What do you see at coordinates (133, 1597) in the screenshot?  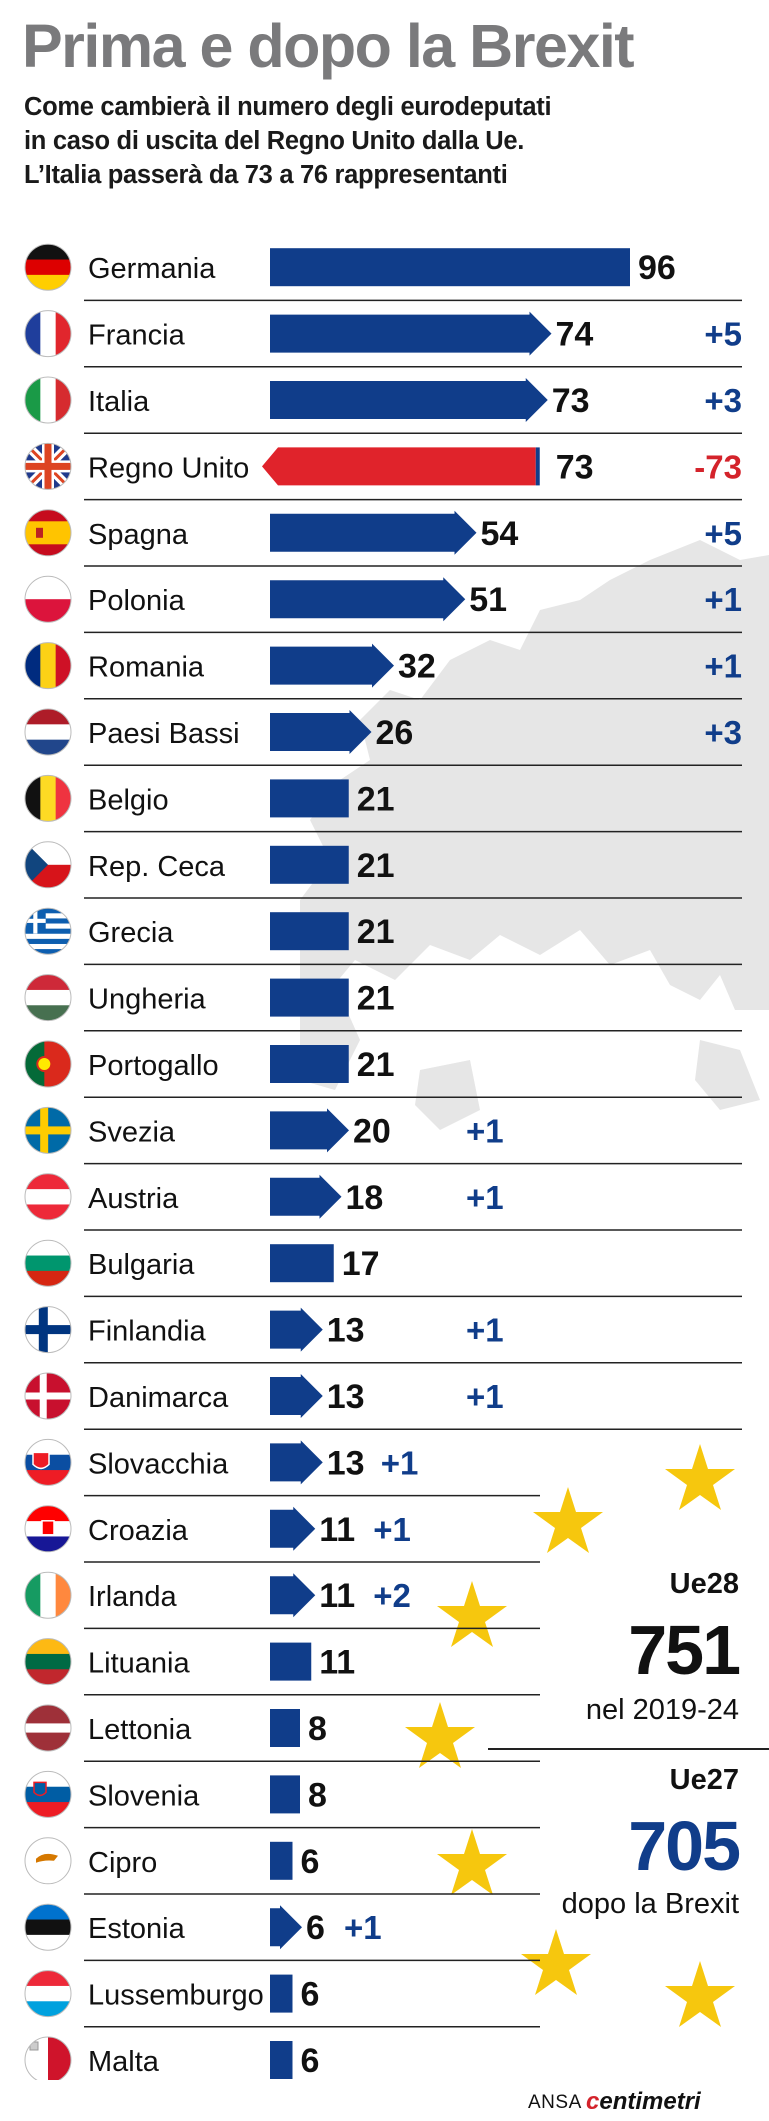 I see `country-label: Irlanda` at bounding box center [133, 1597].